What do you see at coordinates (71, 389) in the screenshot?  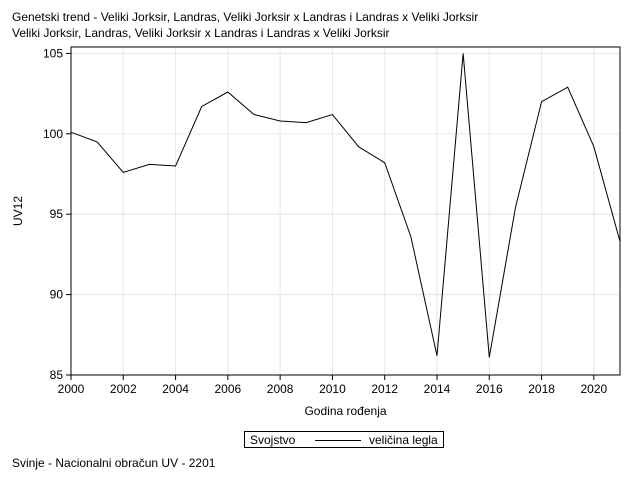 I see `x-tick-label: 2000` at bounding box center [71, 389].